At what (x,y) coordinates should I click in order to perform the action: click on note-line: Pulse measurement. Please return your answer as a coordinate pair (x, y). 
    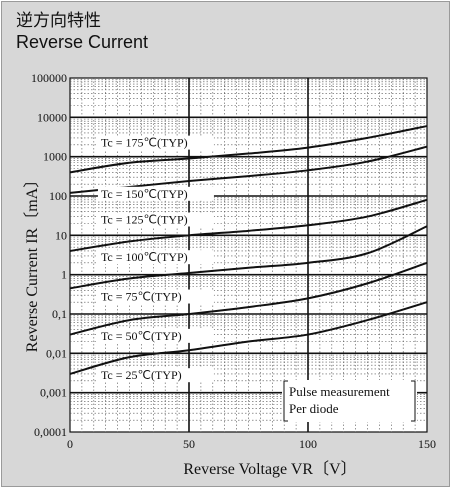
    Looking at the image, I should click on (339, 391).